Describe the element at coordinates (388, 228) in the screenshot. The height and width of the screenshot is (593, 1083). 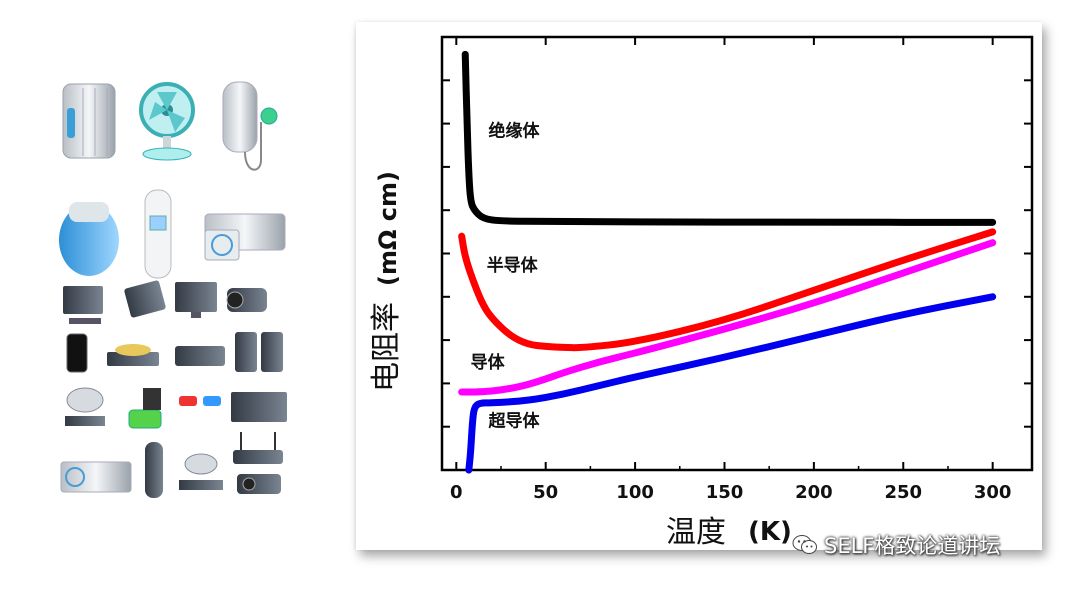
I see `y-axis-unit: (mΩ cm)` at that location.